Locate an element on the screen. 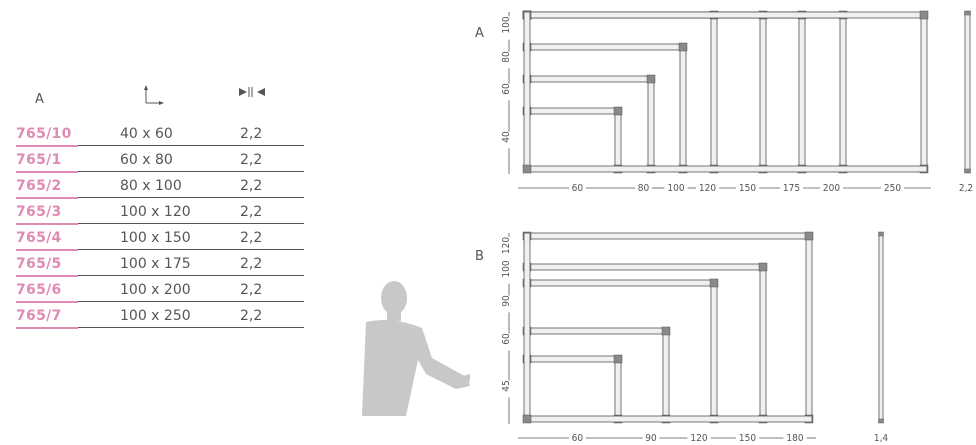 This screenshot has height=445, width=976. frame-size: 60 x 80 is located at coordinates (146, 160).